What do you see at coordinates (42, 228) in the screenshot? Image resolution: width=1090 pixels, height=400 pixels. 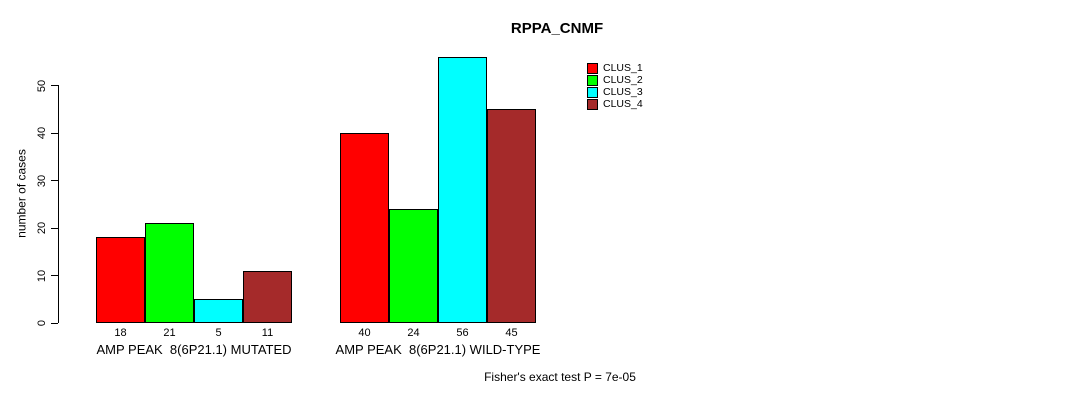 I see `y-axis-tick-label: 20` at bounding box center [42, 228].